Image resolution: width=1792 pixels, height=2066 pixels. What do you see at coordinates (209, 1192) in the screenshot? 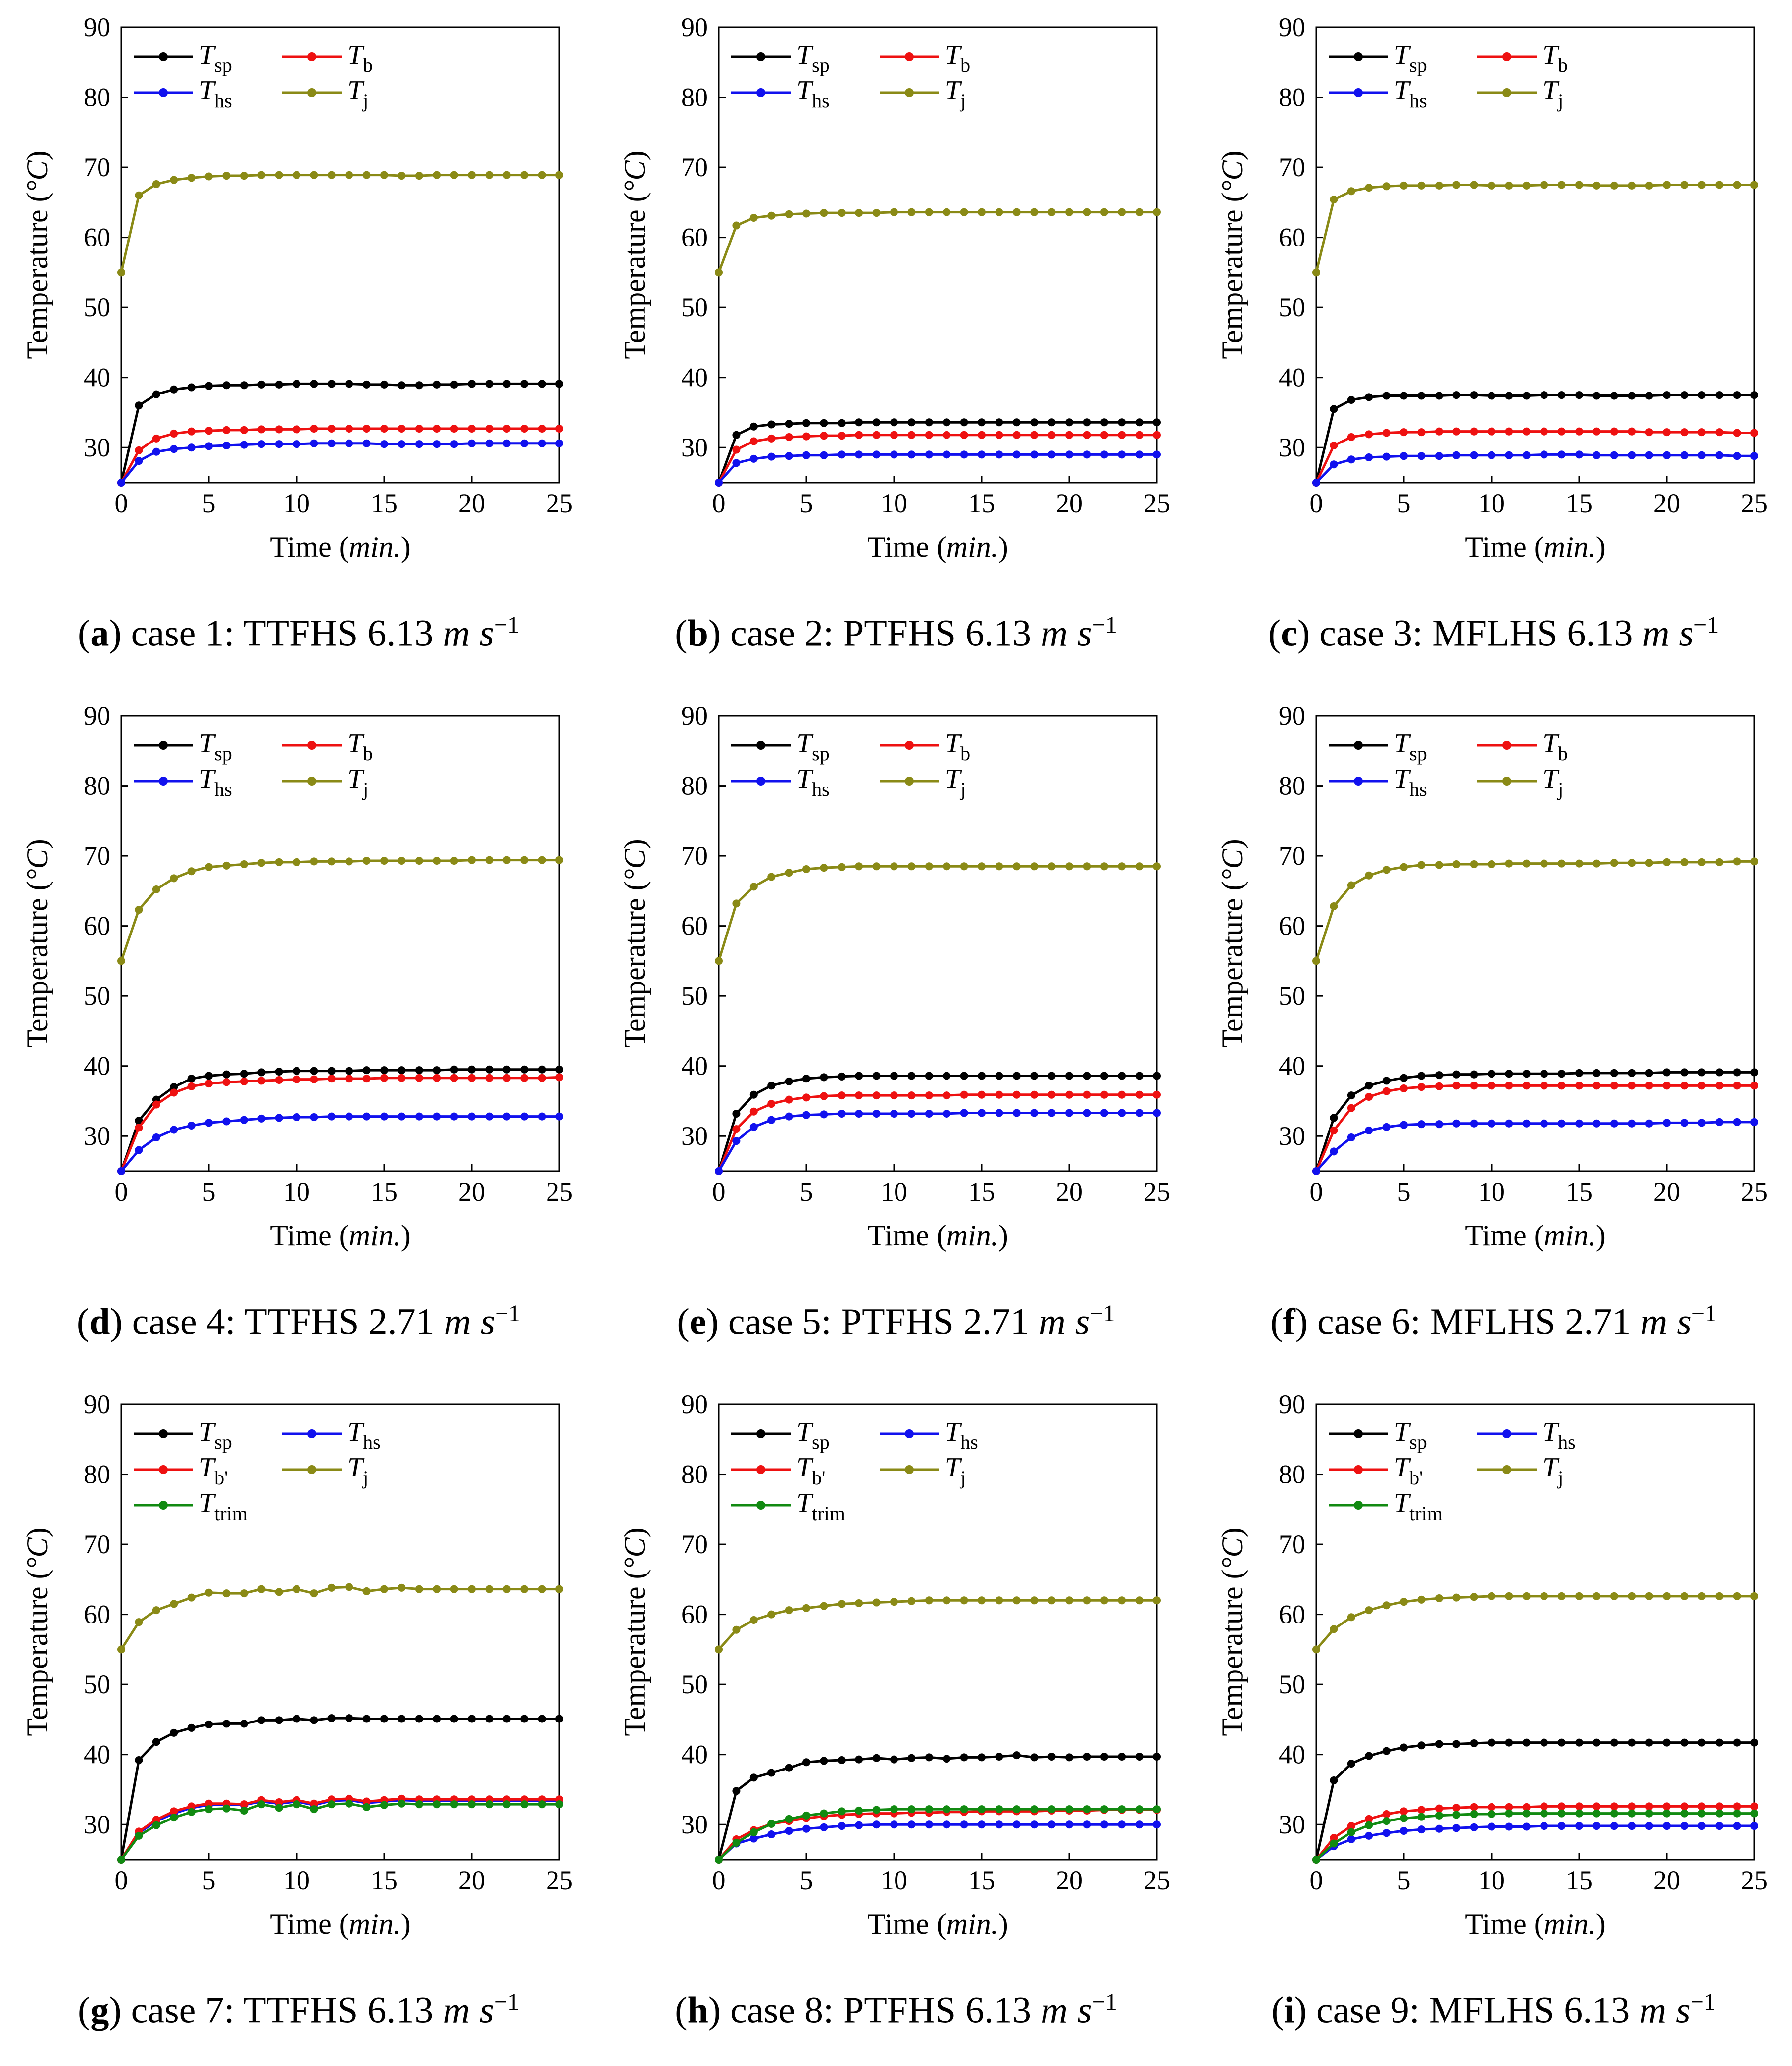
I see `x-tick-label: 5` at bounding box center [209, 1192].